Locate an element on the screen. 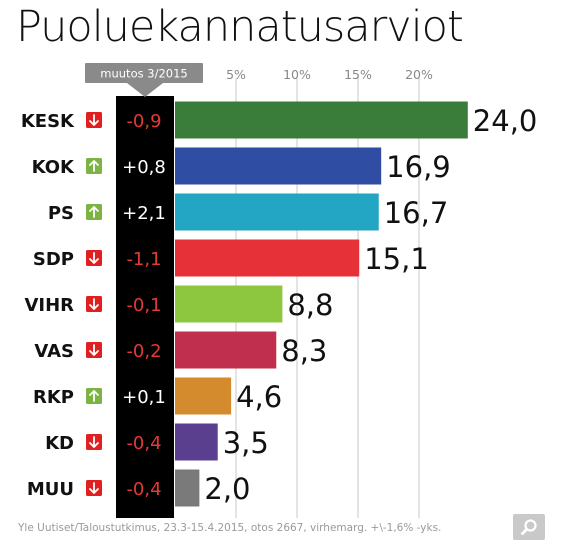 The image size is (572, 544). chart-row: SDP -1,1 15,1 is located at coordinates (231, 258).